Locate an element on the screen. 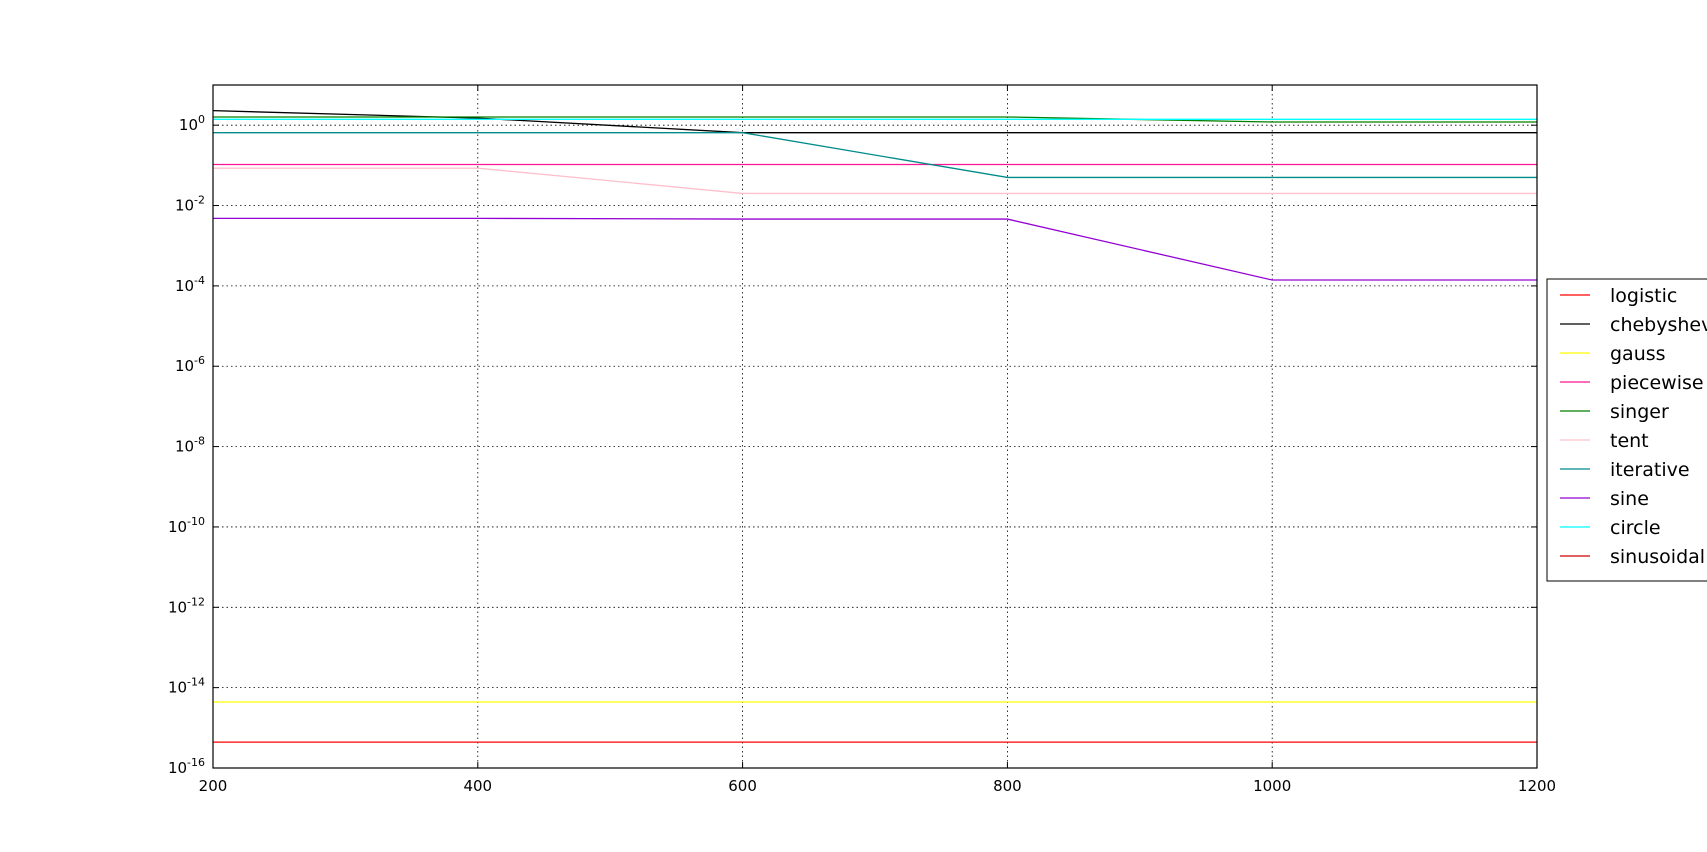  legend-label-sine: sine is located at coordinates (1629, 499).